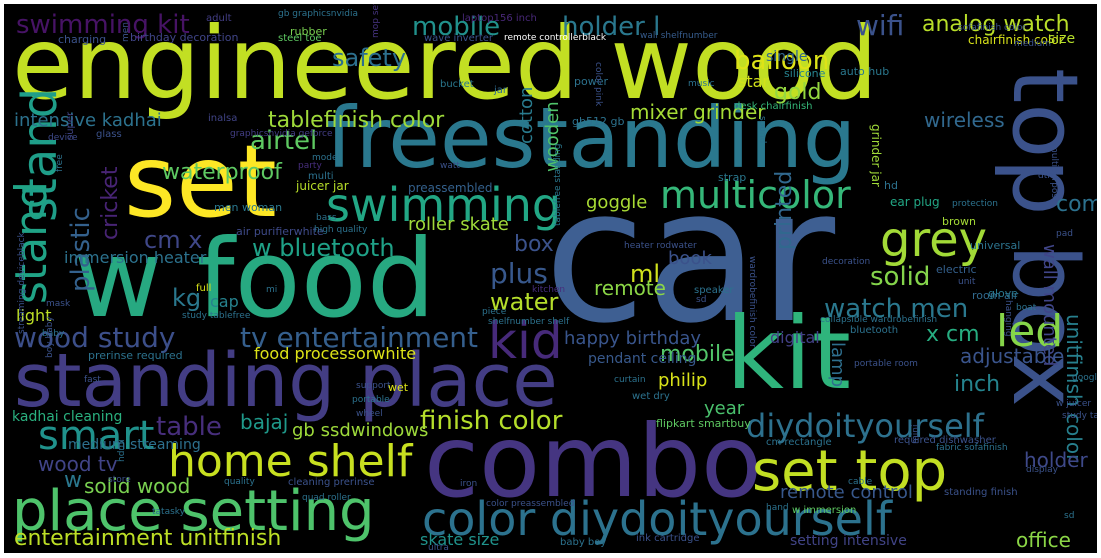 This screenshot has height=558, width=1101. What do you see at coordinates (135, 257) in the screenshot?
I see `word: immersion heater` at bounding box center [135, 257].